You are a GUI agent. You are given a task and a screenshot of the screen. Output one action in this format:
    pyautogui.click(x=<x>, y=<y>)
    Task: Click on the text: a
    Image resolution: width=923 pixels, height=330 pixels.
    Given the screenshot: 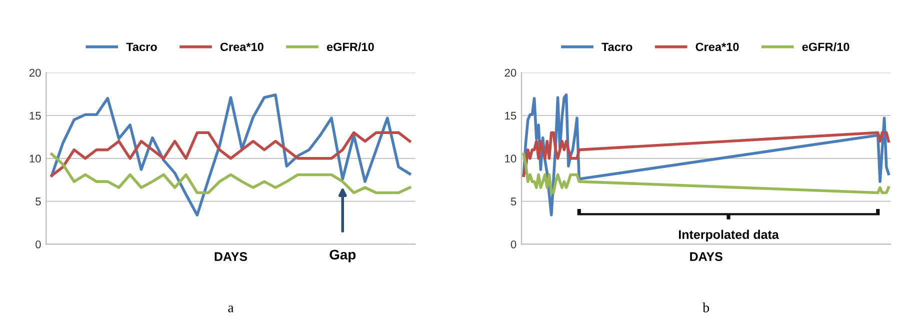 What is the action you would take?
    pyautogui.click(x=231, y=309)
    